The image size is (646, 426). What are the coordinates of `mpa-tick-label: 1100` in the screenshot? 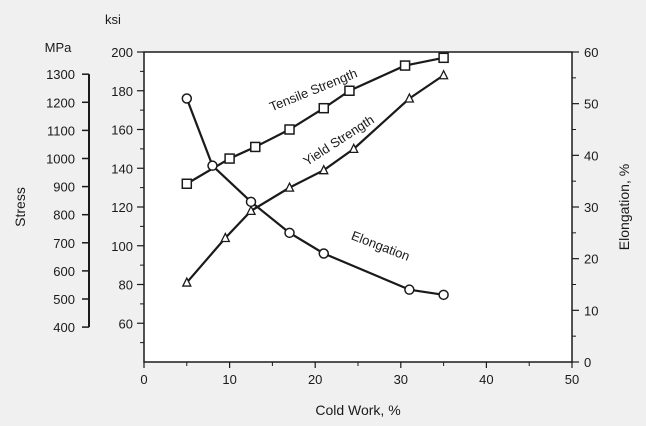 It's located at (61, 130).